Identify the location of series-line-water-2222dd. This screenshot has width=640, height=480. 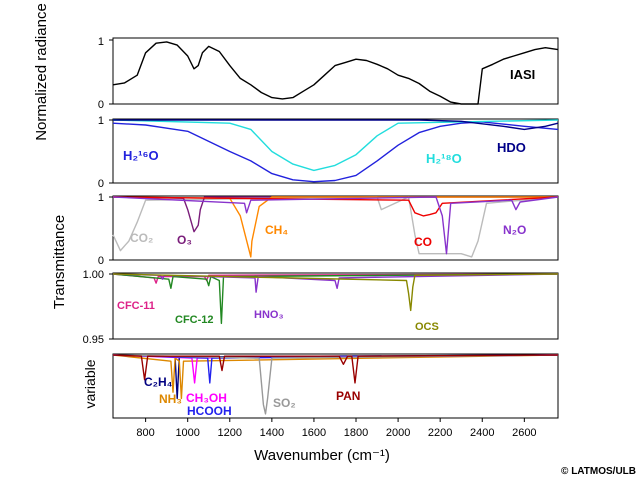
(335, 152).